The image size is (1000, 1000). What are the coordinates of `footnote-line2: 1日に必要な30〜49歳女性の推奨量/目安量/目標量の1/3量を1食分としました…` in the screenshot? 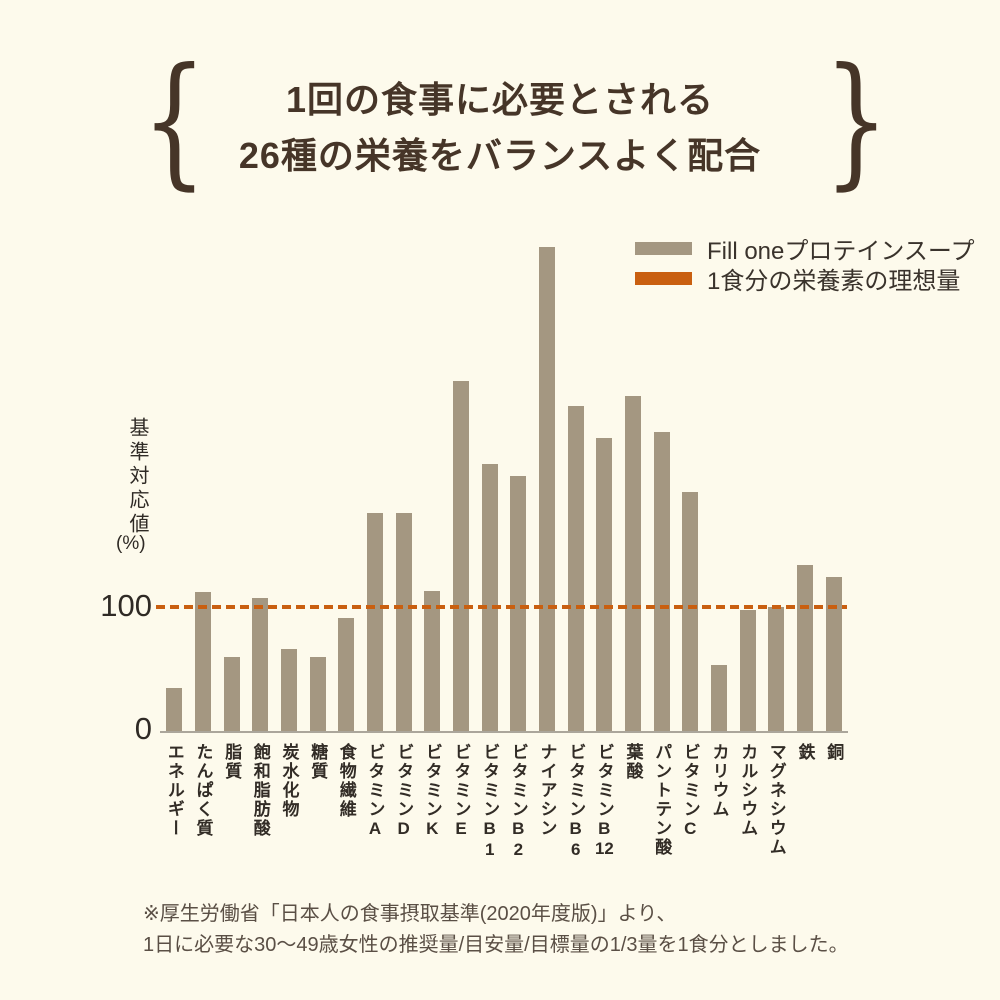 It's located at (496, 945).